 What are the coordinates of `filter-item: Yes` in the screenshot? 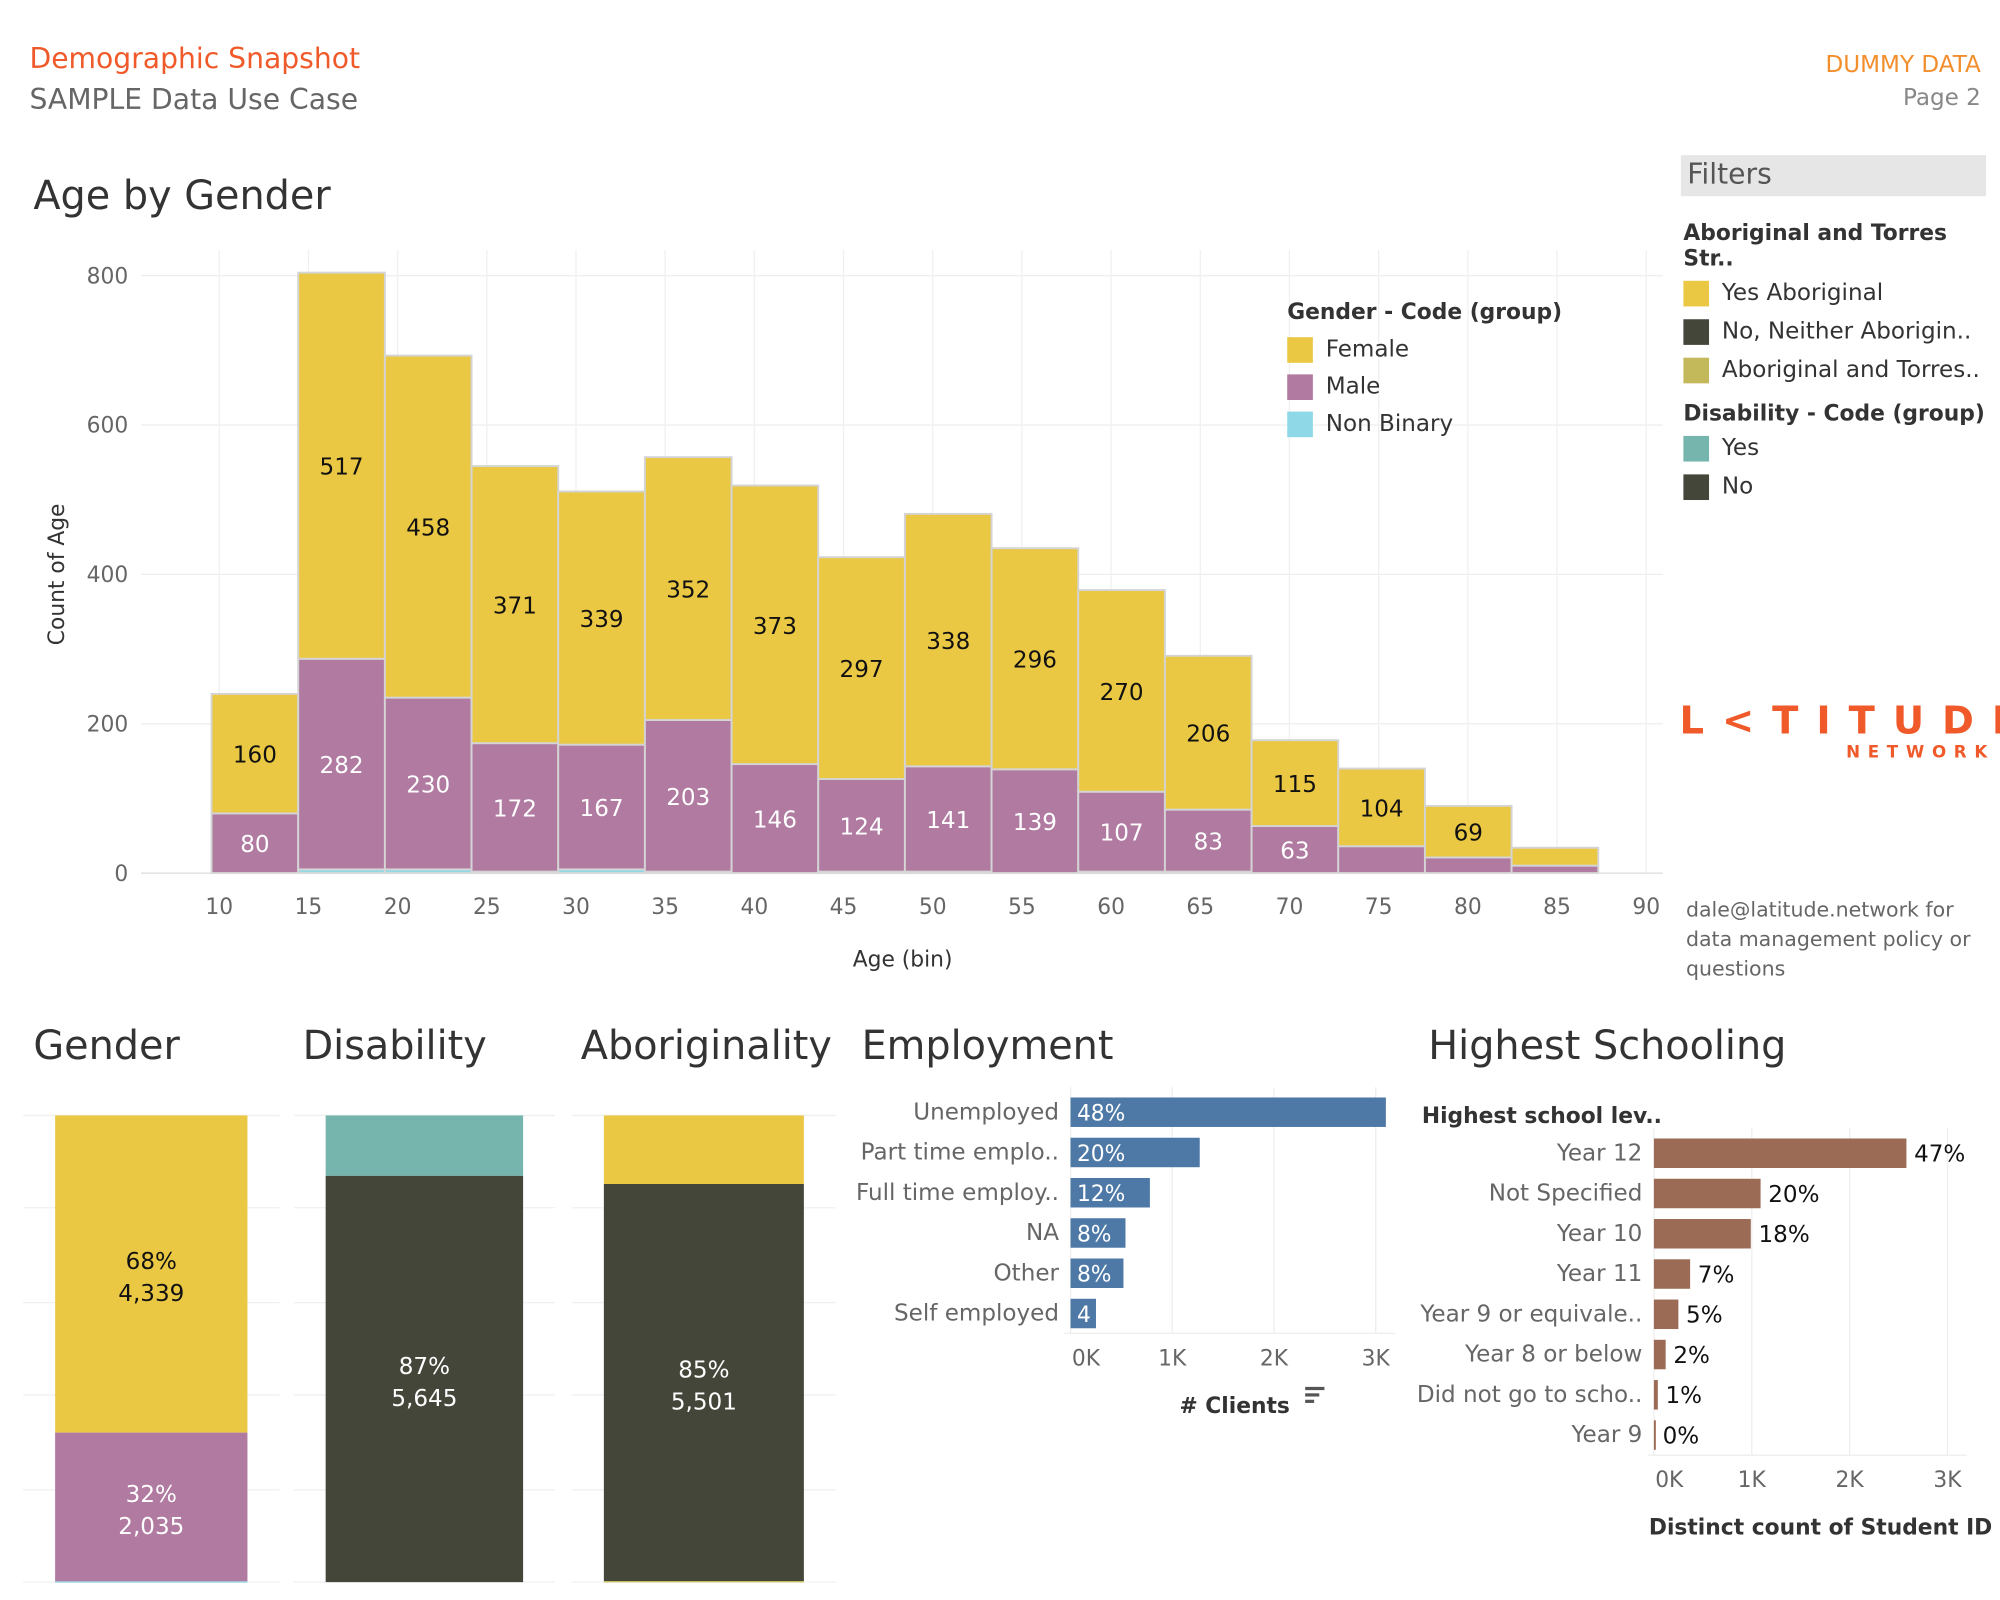 It's located at (1841, 448).